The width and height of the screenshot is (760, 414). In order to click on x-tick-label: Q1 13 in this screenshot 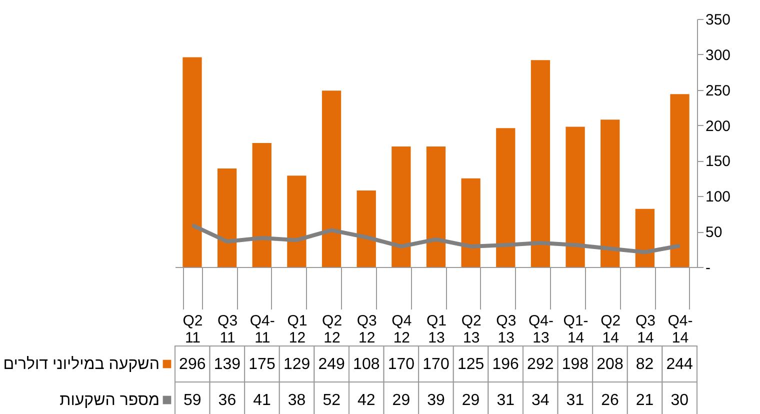, I will do `click(436, 329)`.